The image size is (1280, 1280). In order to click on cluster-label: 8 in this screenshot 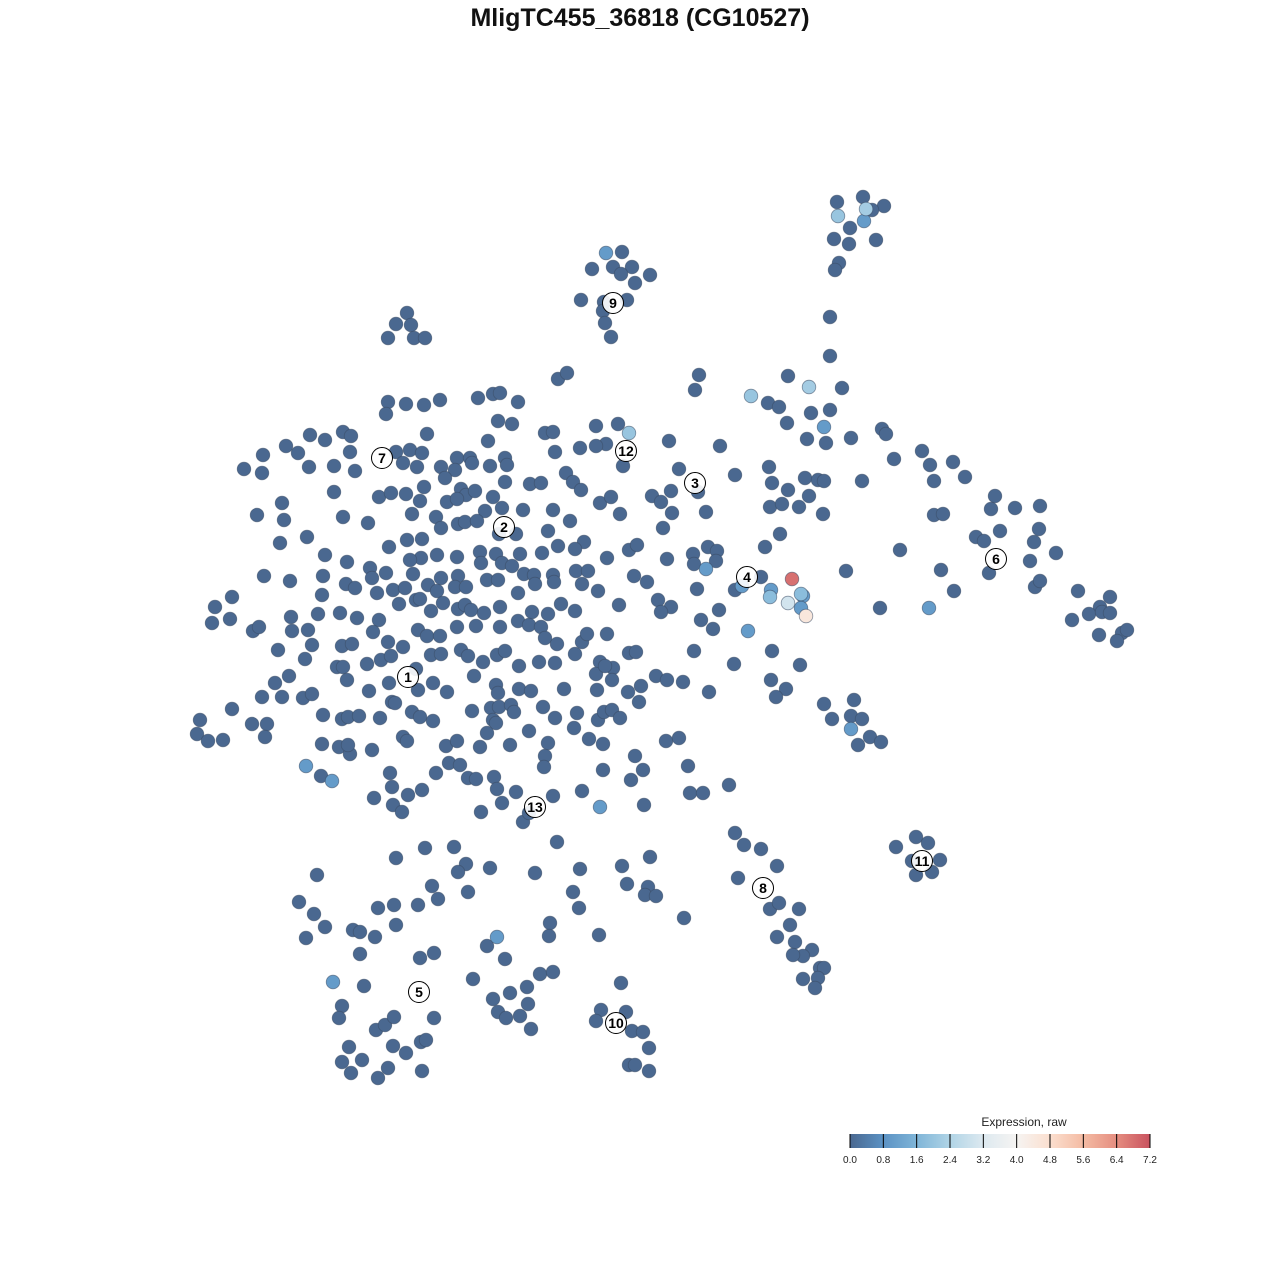, I will do `click(763, 888)`.